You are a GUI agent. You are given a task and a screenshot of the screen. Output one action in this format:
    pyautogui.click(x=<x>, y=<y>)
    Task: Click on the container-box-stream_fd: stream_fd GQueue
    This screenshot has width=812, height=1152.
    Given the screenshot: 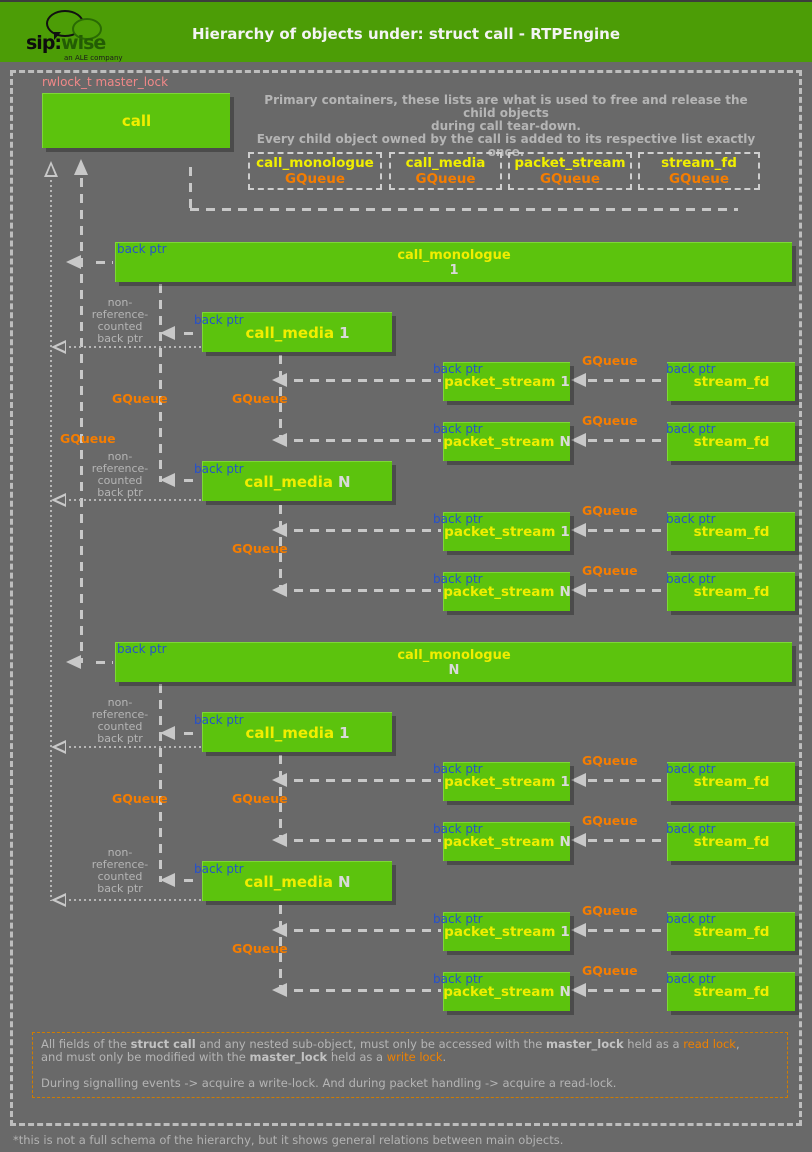 What is the action you would take?
    pyautogui.click(x=699, y=171)
    